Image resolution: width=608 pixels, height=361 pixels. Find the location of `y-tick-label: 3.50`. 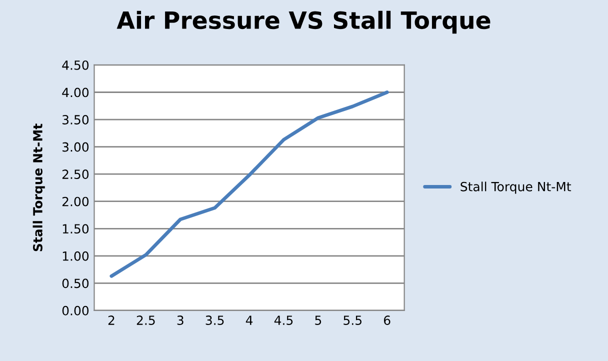

y-tick-label: 3.50 is located at coordinates (75, 119).